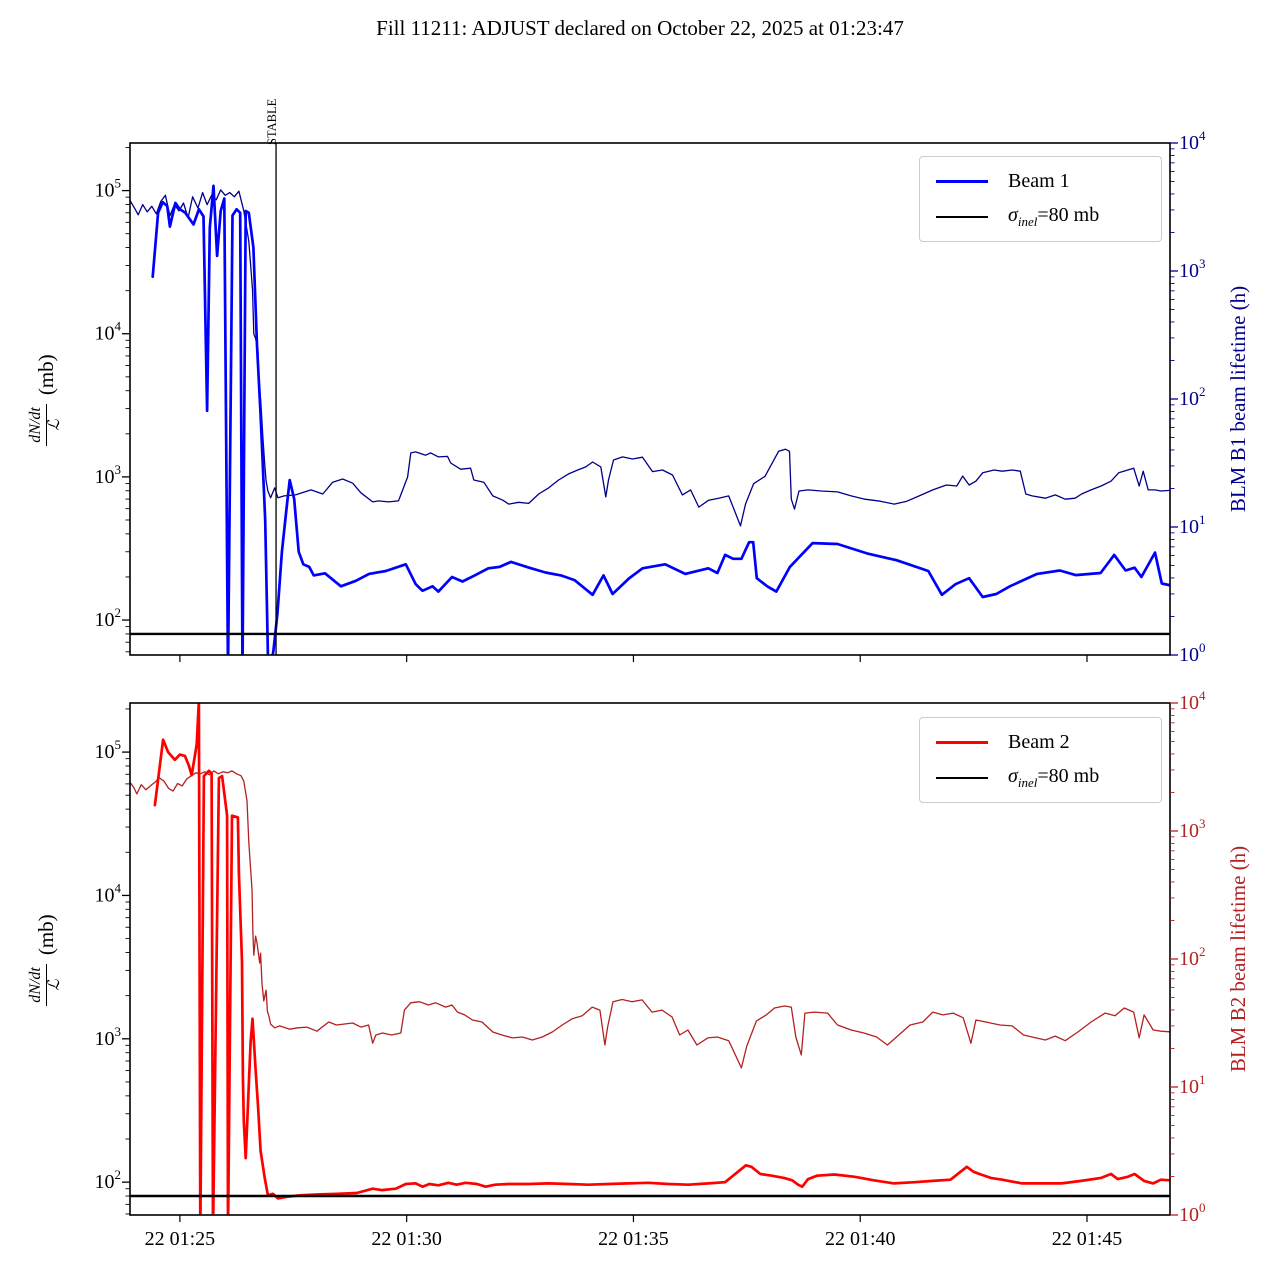  What do you see at coordinates (962, 742) in the screenshot?
I see `legend-line-beam2` at bounding box center [962, 742].